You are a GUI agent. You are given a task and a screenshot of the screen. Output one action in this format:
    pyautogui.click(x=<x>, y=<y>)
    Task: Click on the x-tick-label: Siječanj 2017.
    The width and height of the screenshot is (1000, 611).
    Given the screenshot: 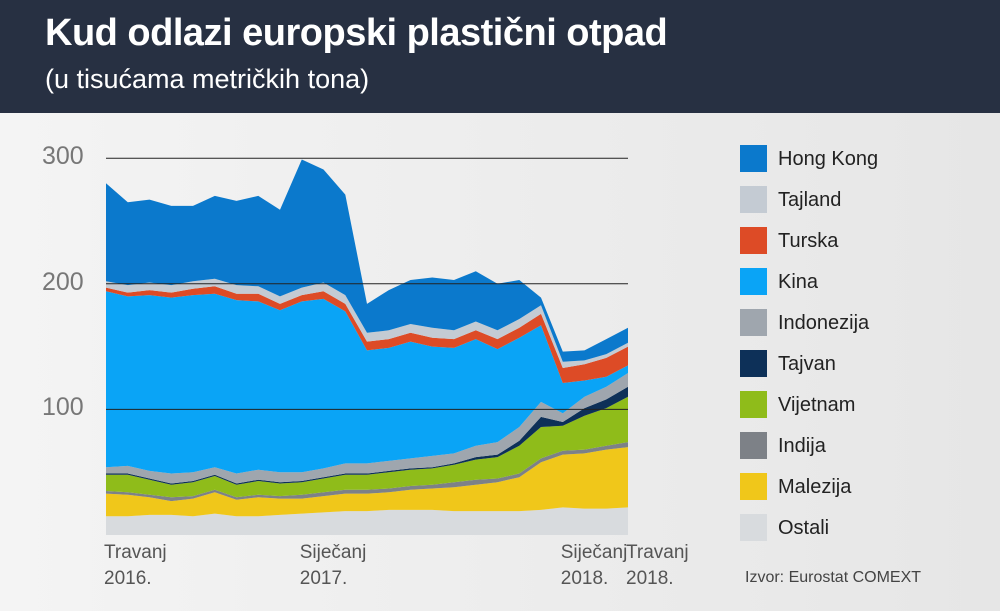 What is the action you would take?
    pyautogui.click(x=333, y=566)
    